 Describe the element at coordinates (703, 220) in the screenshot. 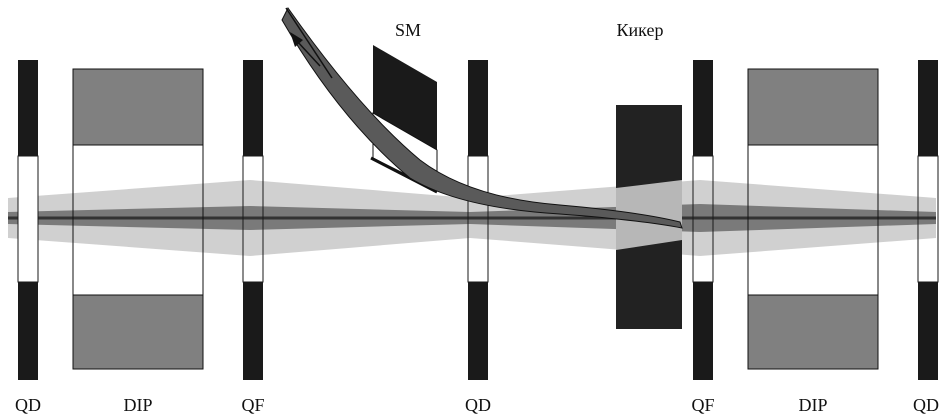

I see `quadrupole-qf-right` at that location.